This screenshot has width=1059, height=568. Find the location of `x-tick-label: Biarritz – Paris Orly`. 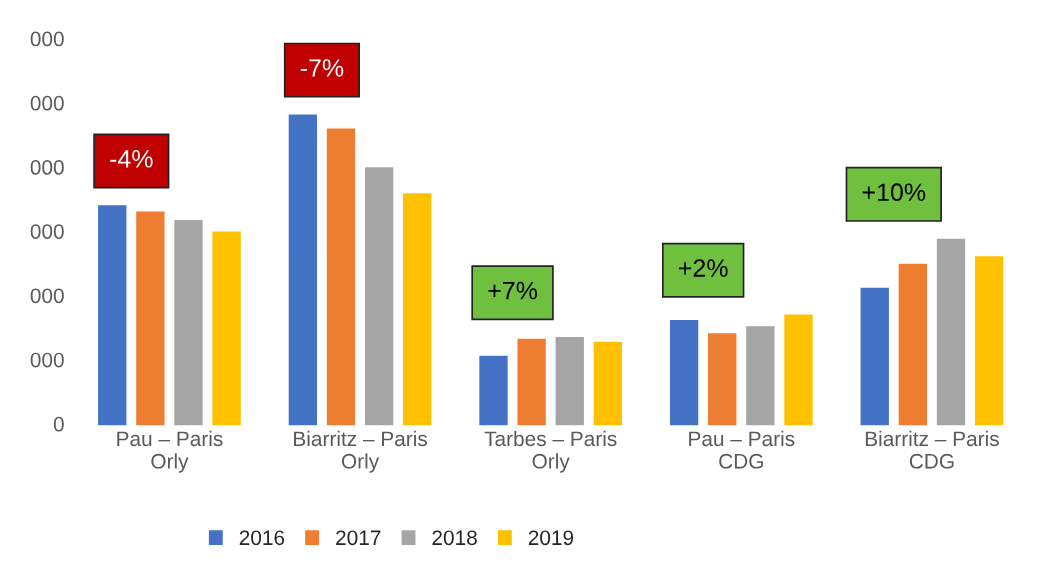

x-tick-label: Biarritz – Paris Orly is located at coordinates (361, 451).